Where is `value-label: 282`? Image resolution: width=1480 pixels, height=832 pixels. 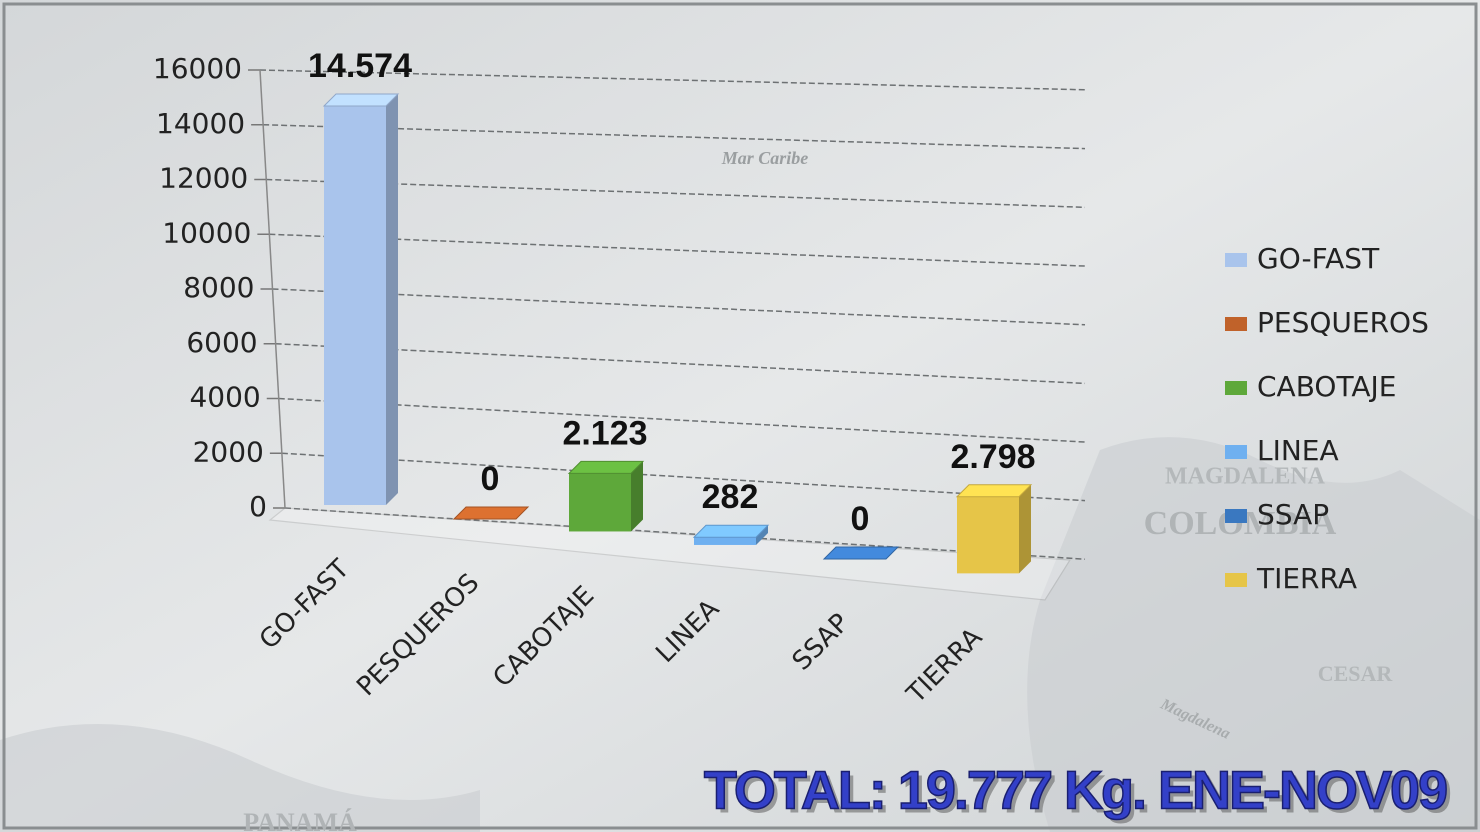 value-label: 282 is located at coordinates (730, 497).